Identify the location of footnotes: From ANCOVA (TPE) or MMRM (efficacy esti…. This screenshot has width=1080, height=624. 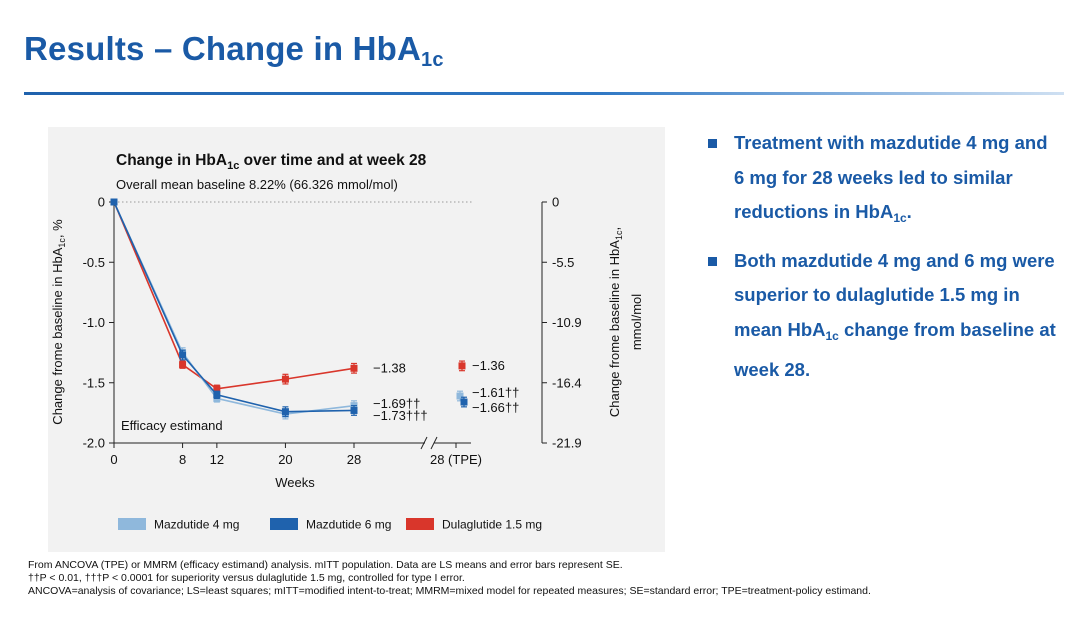
(548, 578).